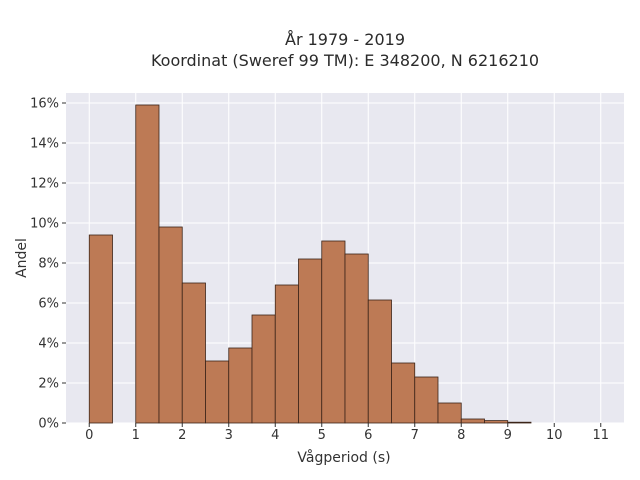 The height and width of the screenshot is (480, 640). Describe the element at coordinates (89, 435) in the screenshot. I see `x-tick-label: 0` at that location.